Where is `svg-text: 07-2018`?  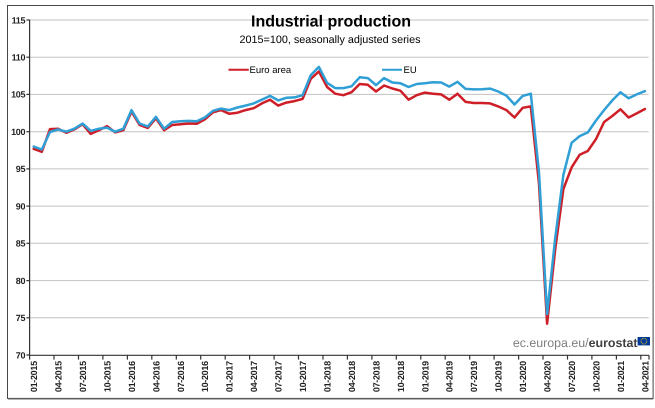
svg-text: 07-2018 is located at coordinates (376, 376).